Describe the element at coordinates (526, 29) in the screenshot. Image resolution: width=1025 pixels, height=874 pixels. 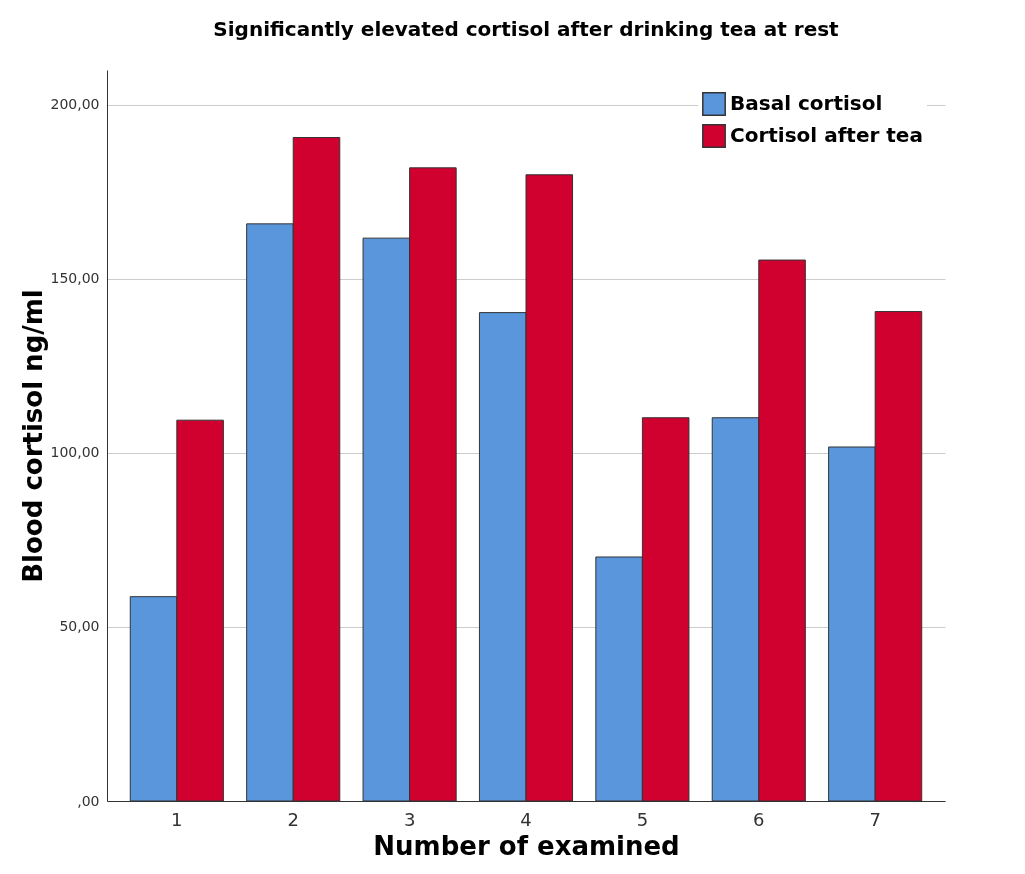
I see `chart-title: Significantly elevated cortisol after drinking tea at rest` at that location.